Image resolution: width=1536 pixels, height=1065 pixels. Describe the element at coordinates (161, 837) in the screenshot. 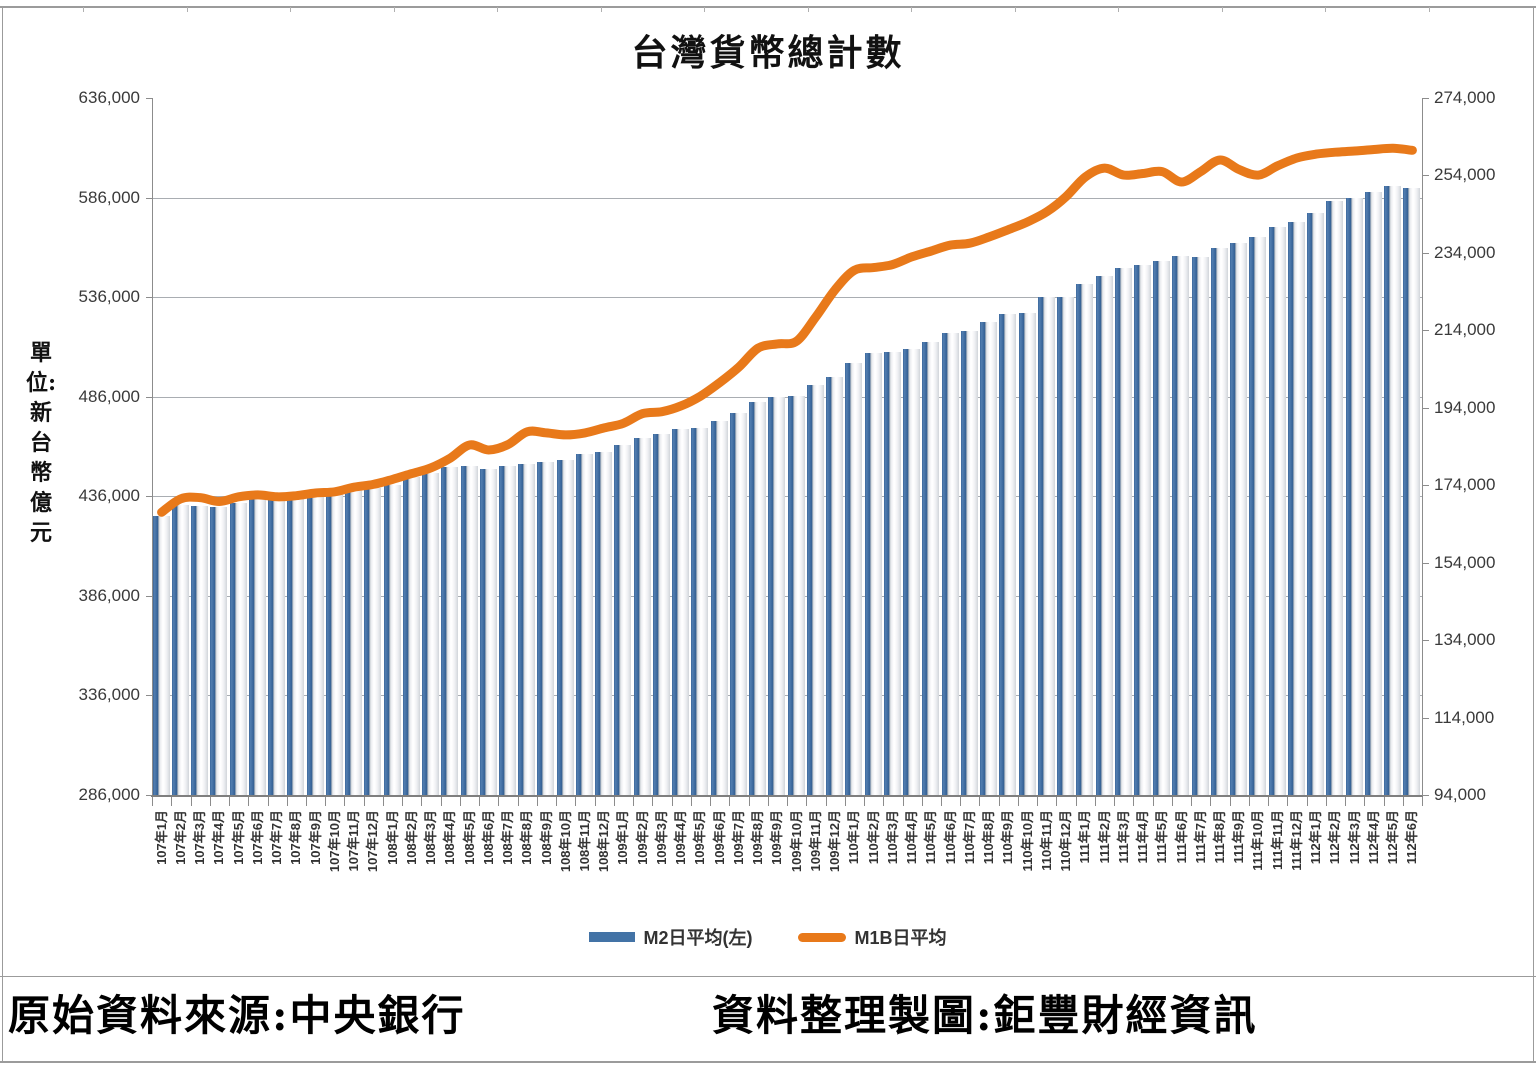

I see `x-tick-label-text: 107年1月` at that location.